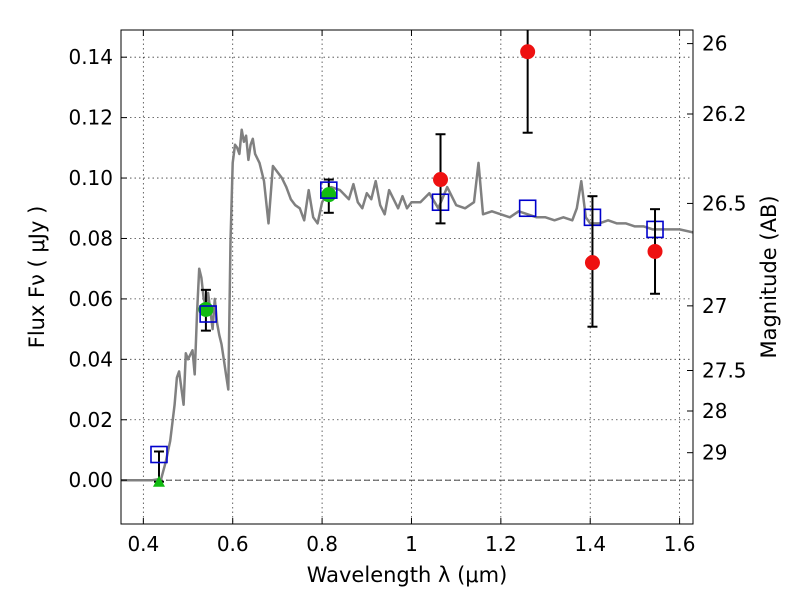 The width and height of the screenshot is (800, 600). I want to click on right-tick-label: 27.5, so click(724, 371).